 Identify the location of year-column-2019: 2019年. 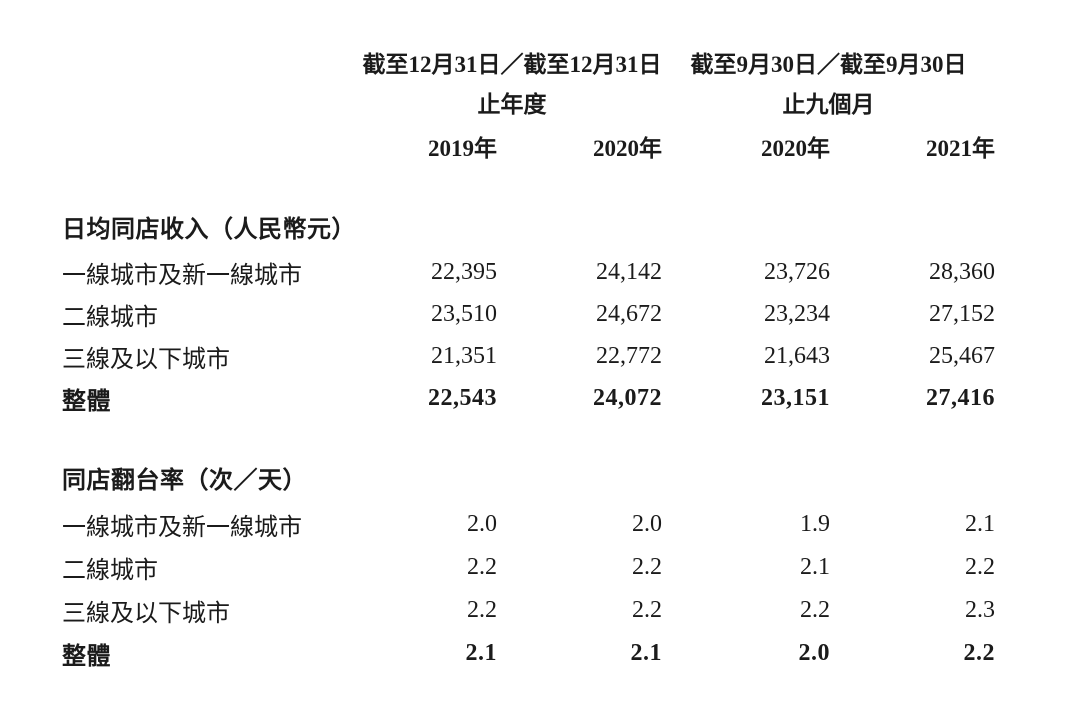
(462, 148).